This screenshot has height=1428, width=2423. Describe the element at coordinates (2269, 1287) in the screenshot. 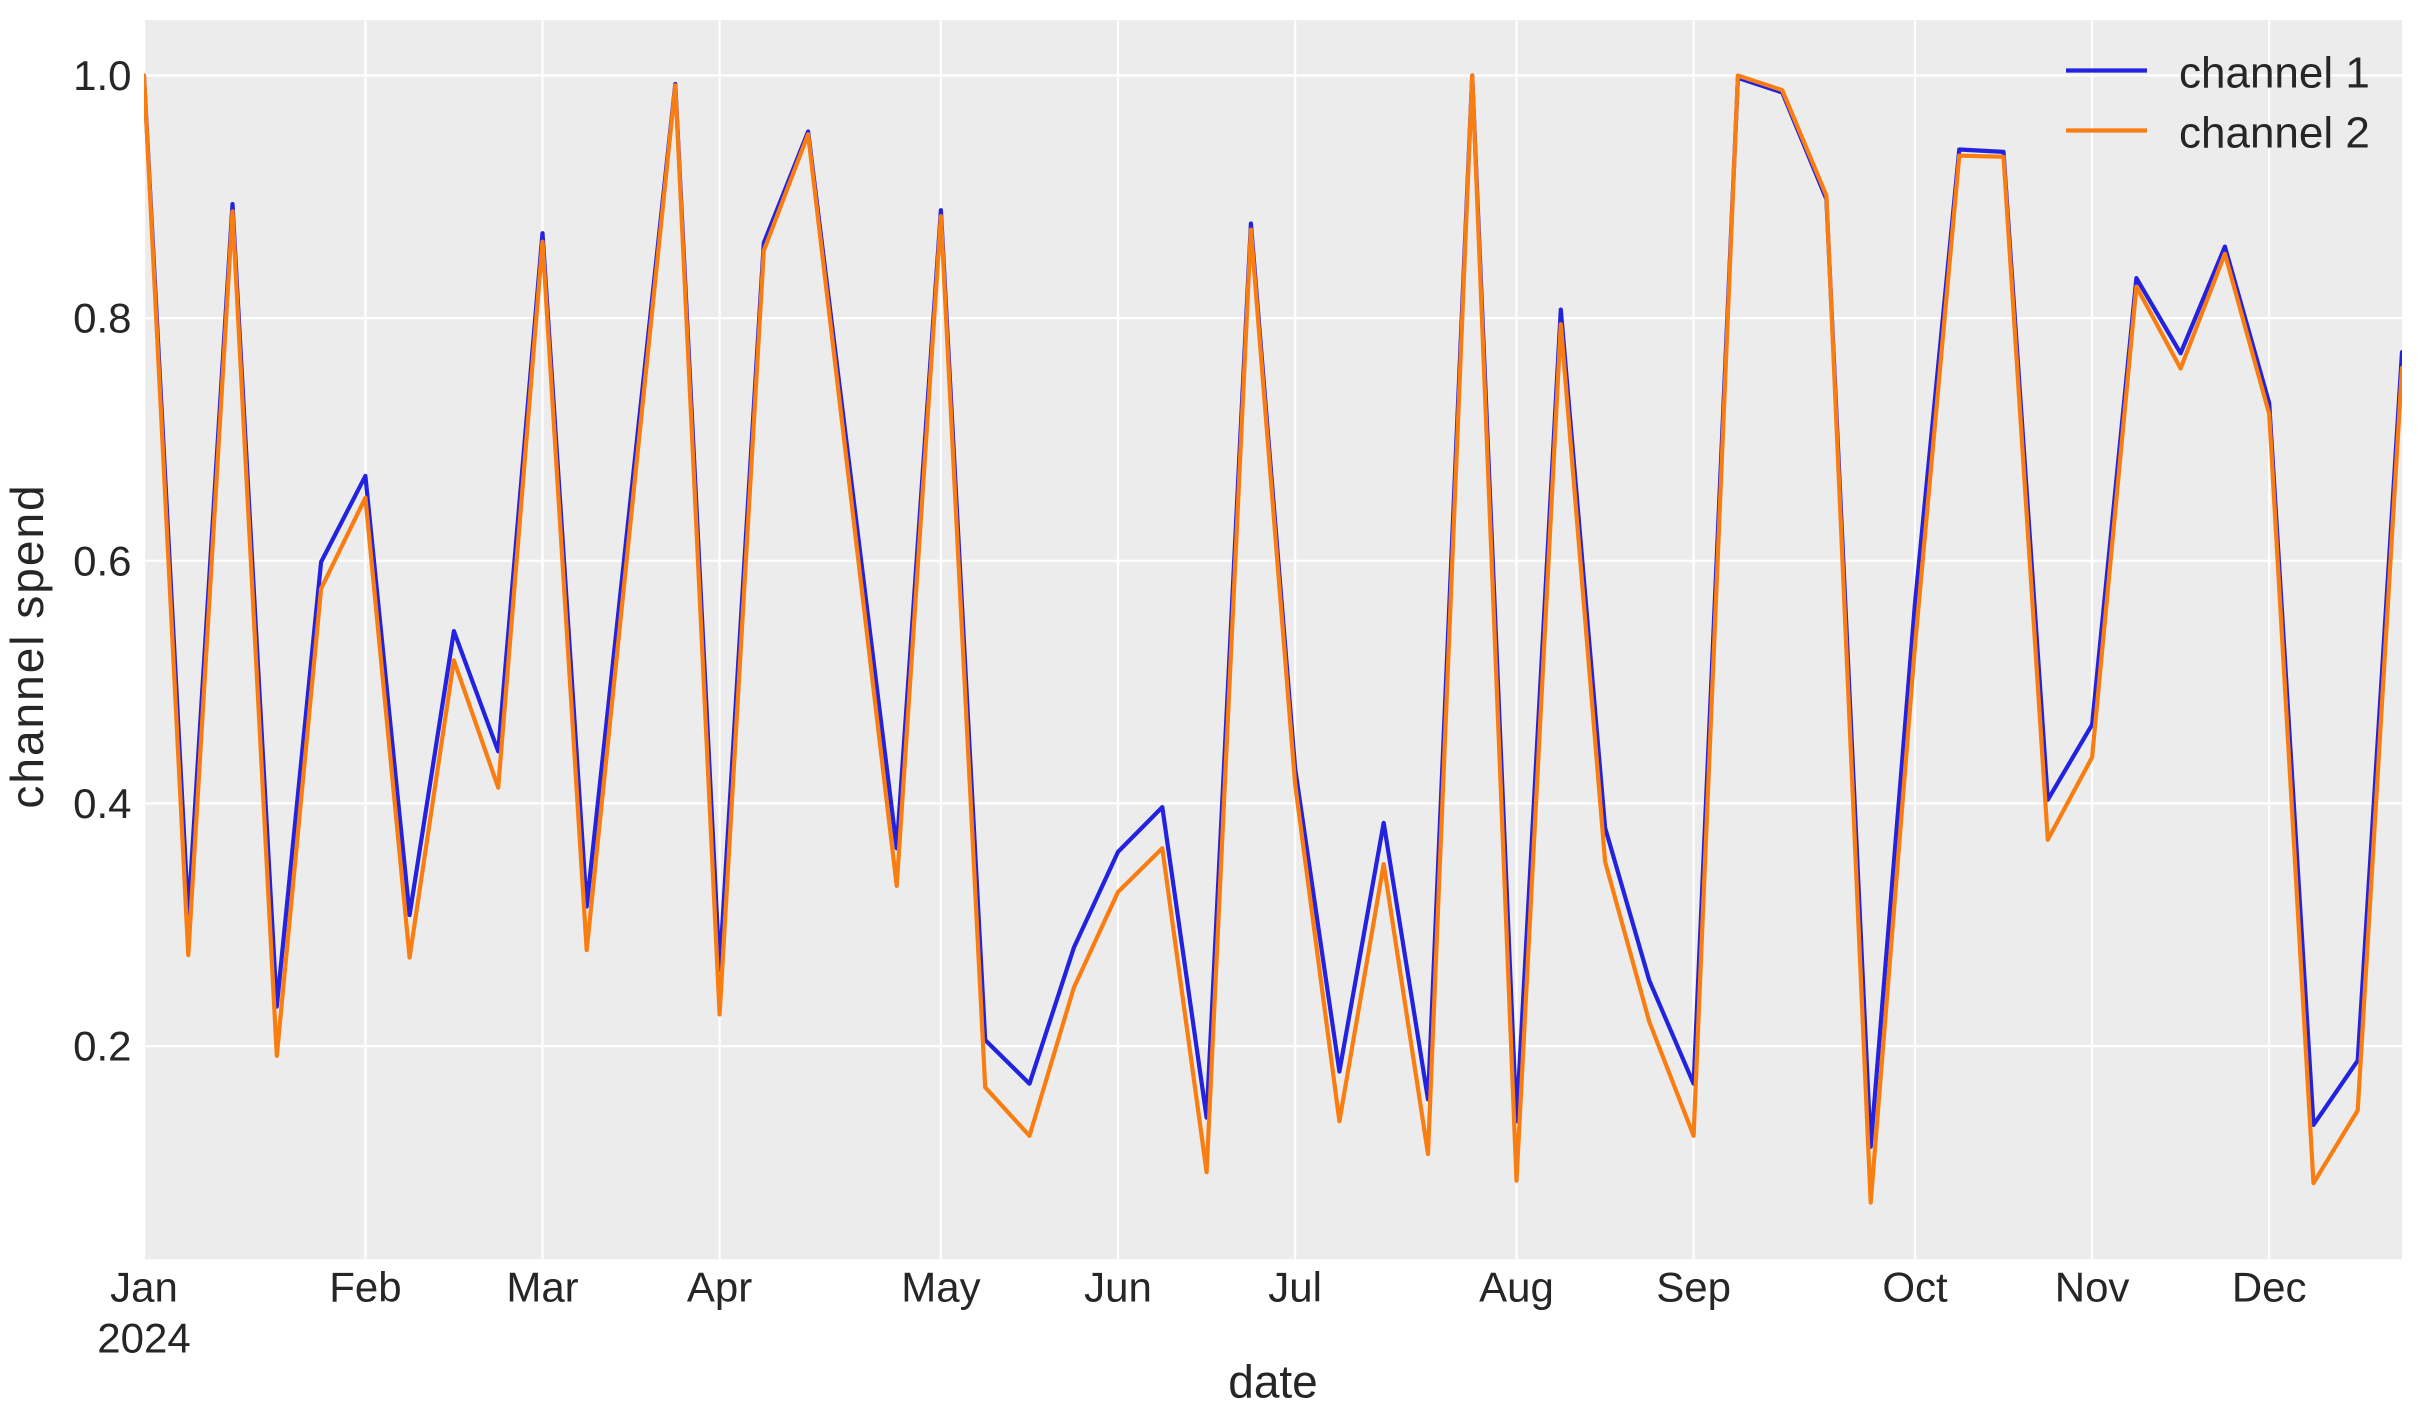

I see `svg-text: Dec` at that location.